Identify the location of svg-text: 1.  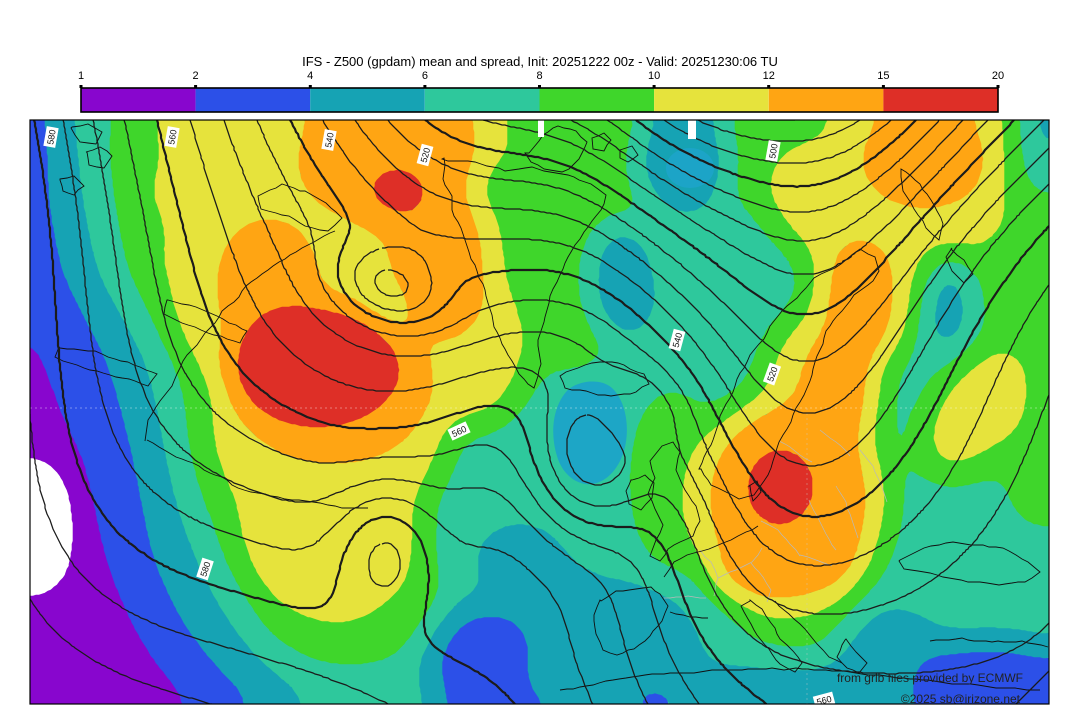
(81, 76).